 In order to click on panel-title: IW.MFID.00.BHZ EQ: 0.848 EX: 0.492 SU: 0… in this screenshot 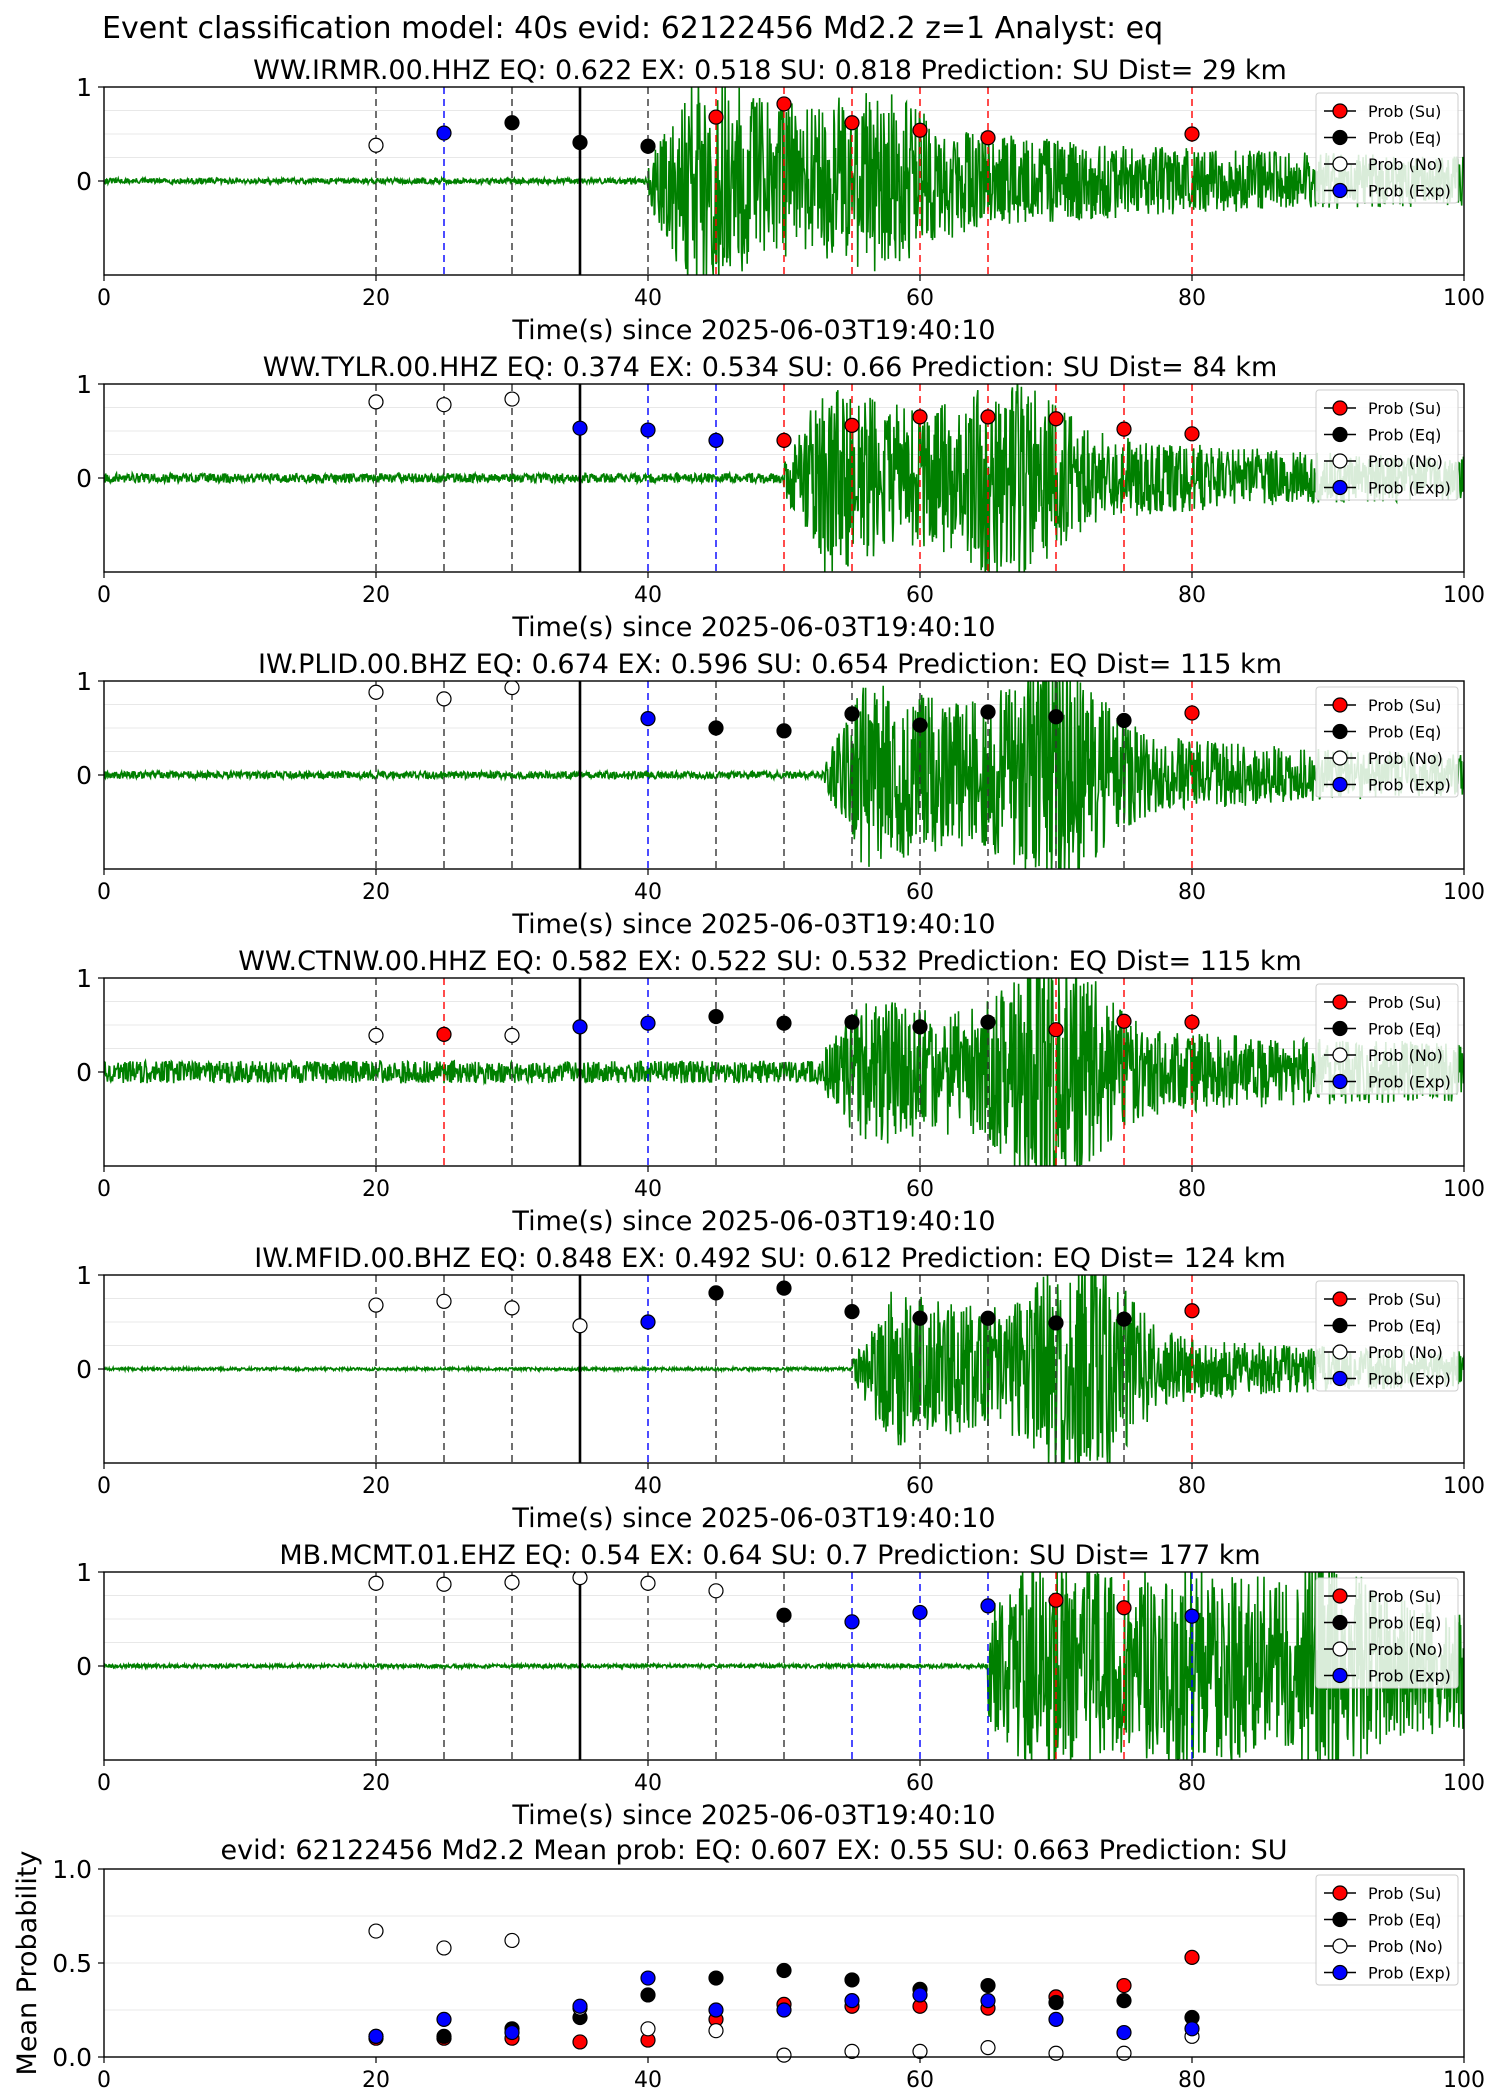, I will do `click(770, 1258)`.